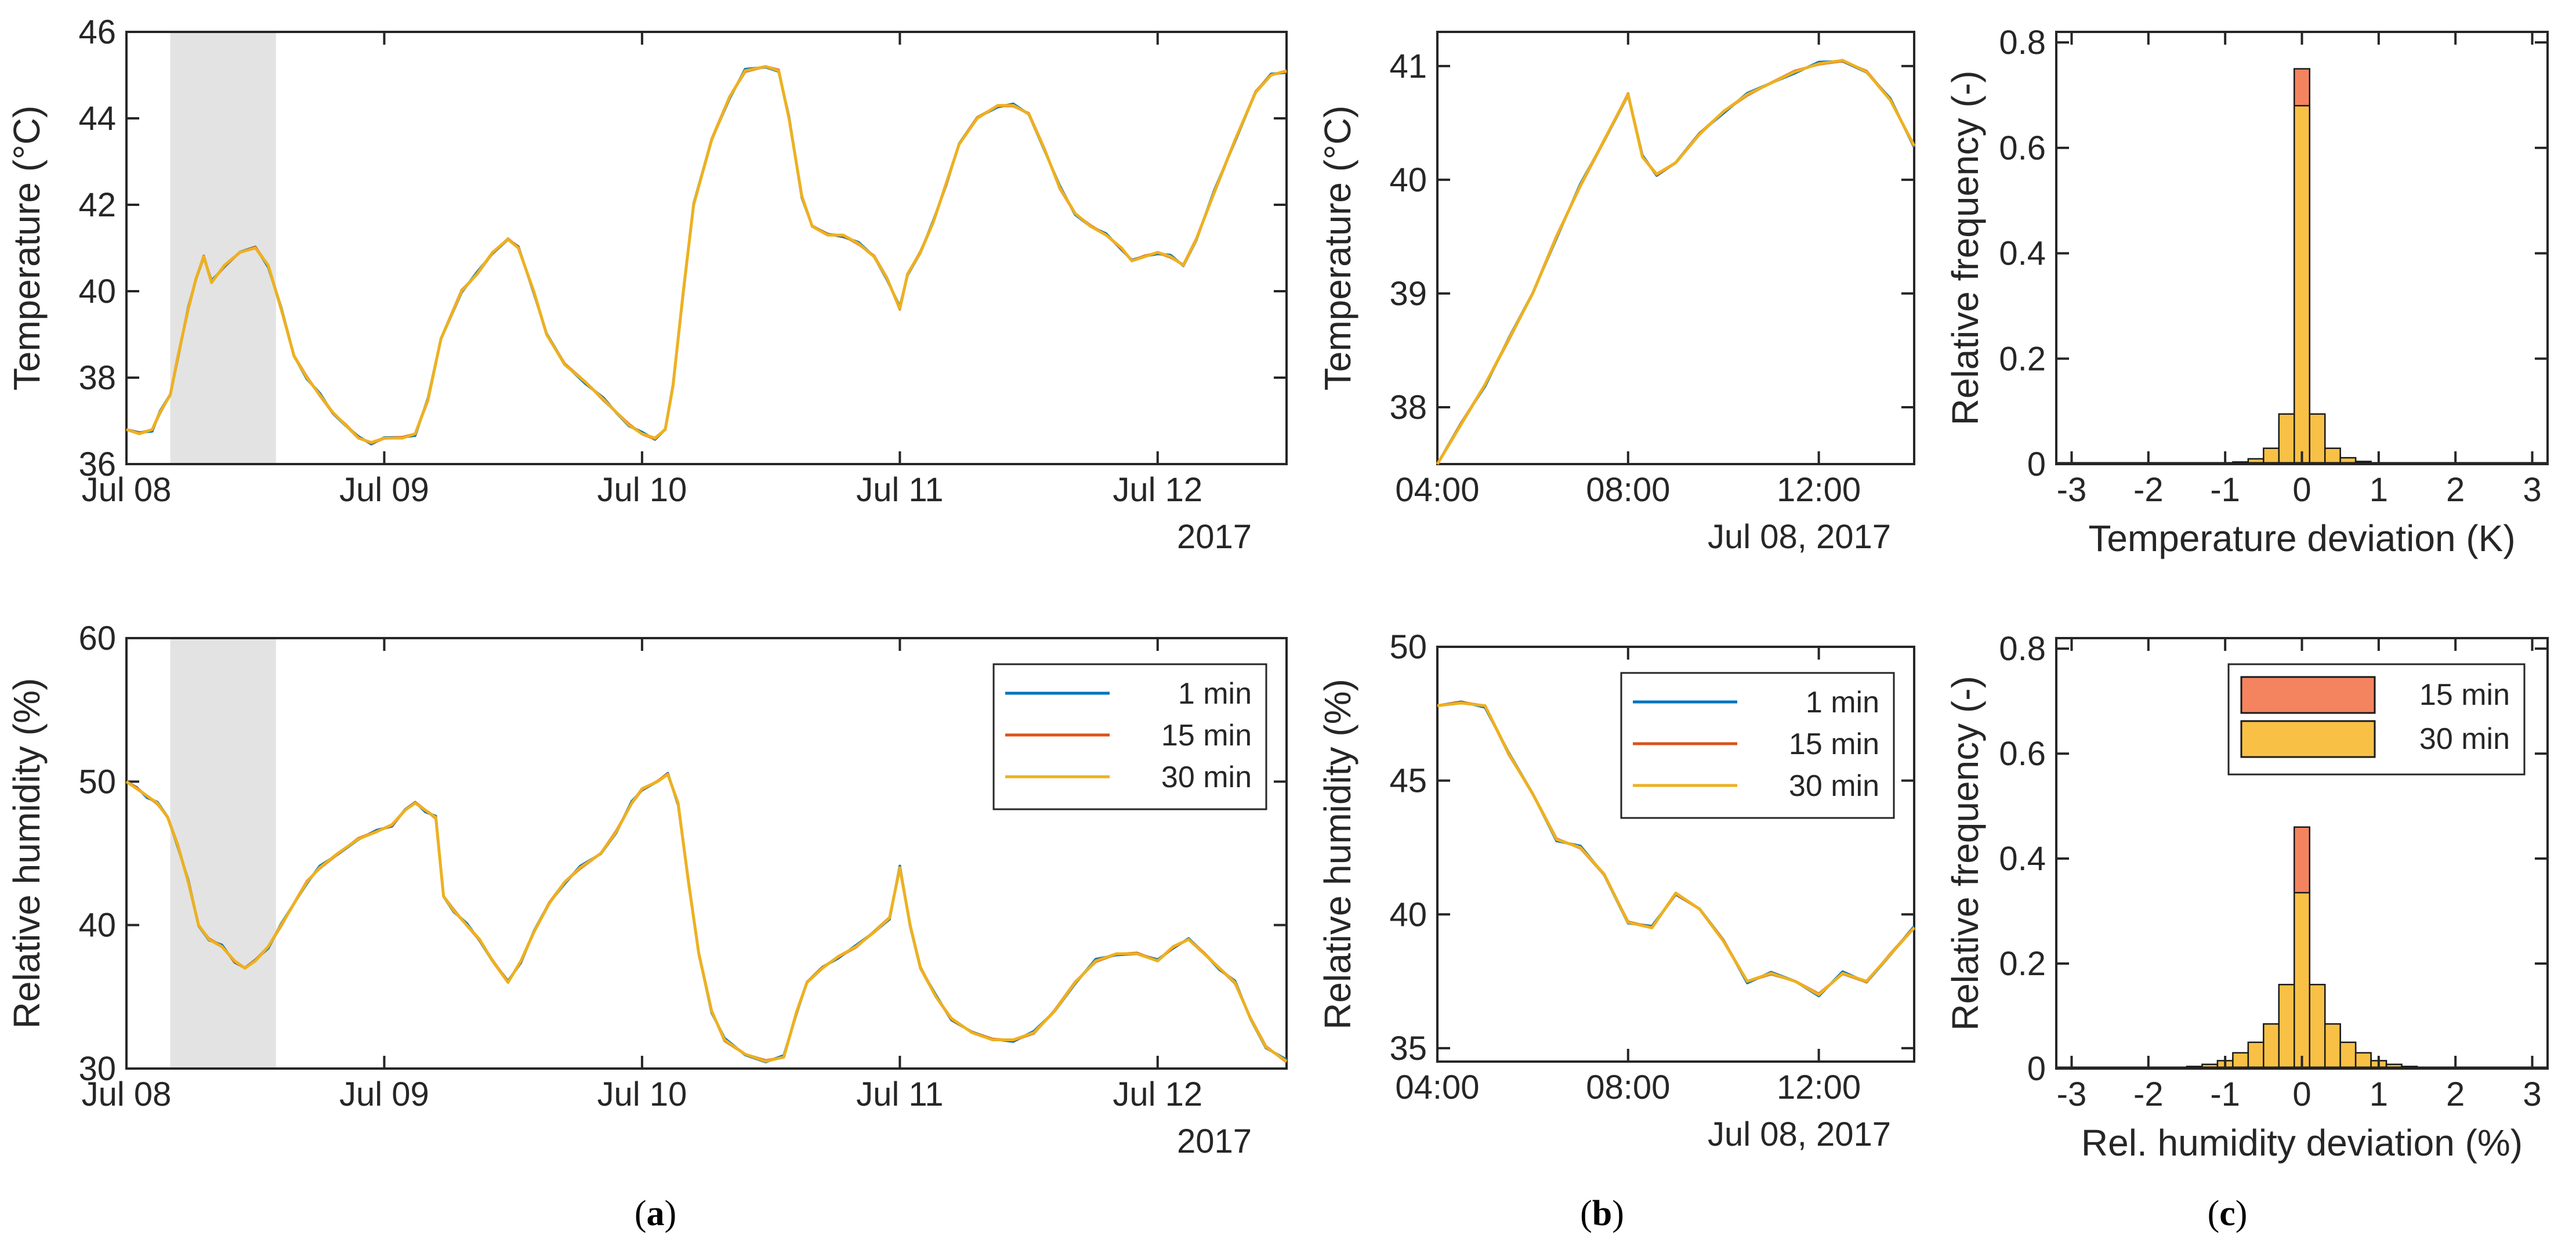  I want to click on y-tick-label: 60, so click(97, 638).